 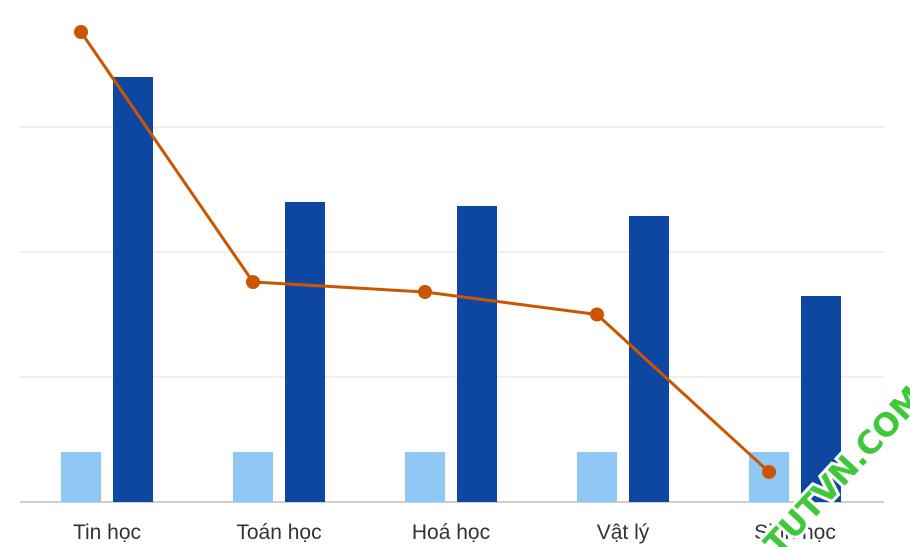 What do you see at coordinates (278, 532) in the screenshot?
I see `x-tick-label-2: Toán học` at bounding box center [278, 532].